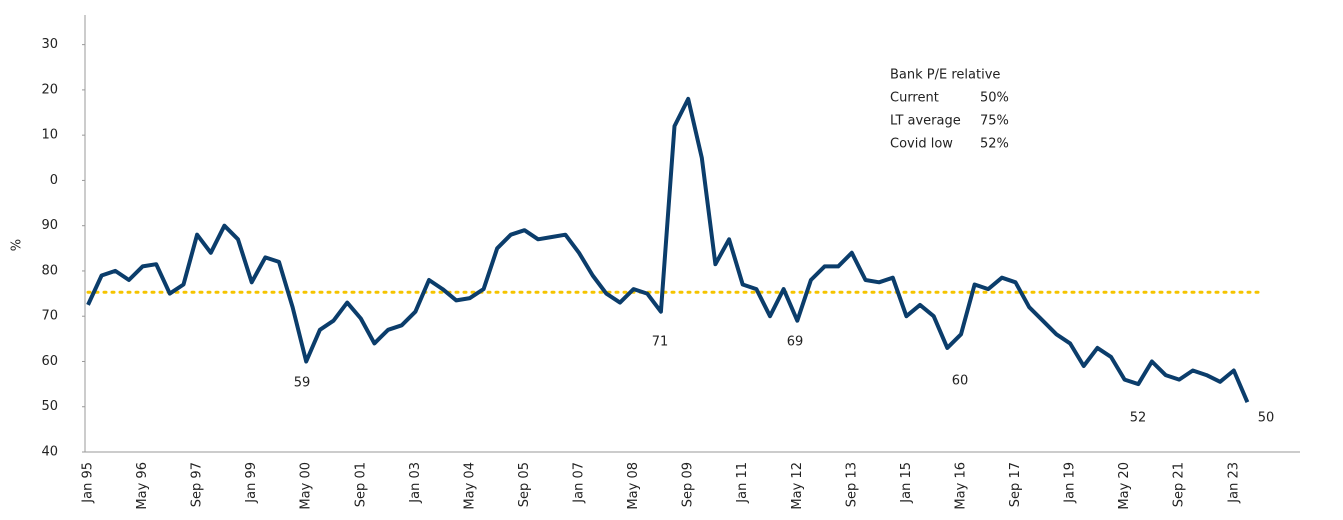  What do you see at coordinates (906, 483) in the screenshot?
I see `x-tick-label: Jan 15` at bounding box center [906, 483].